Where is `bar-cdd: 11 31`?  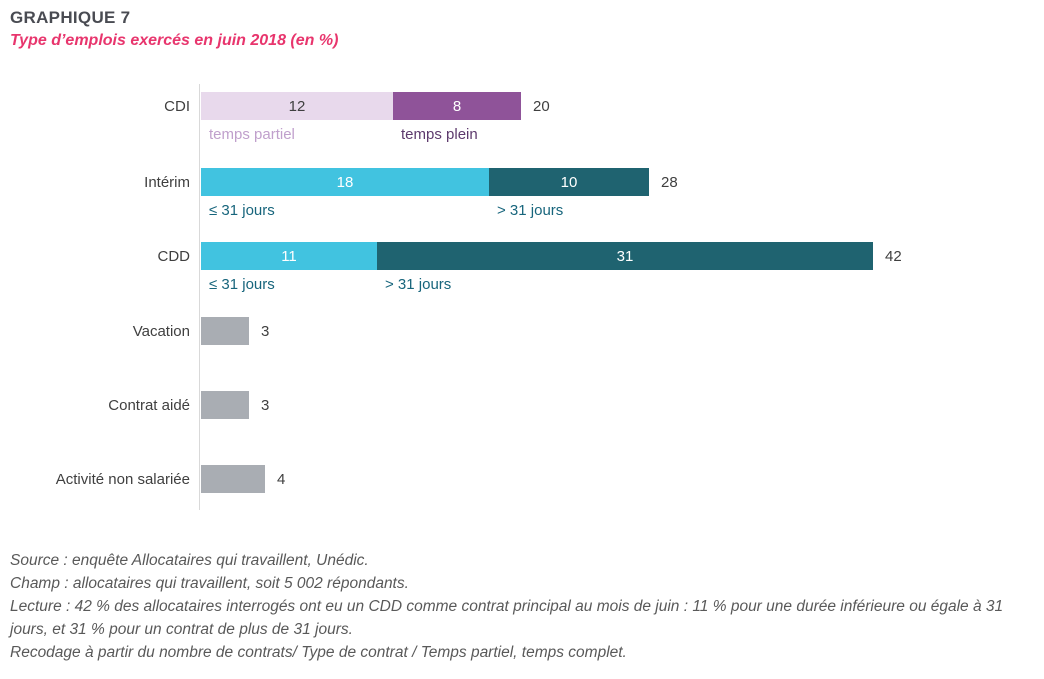
bar-cdd: 11 31 is located at coordinates (537, 256).